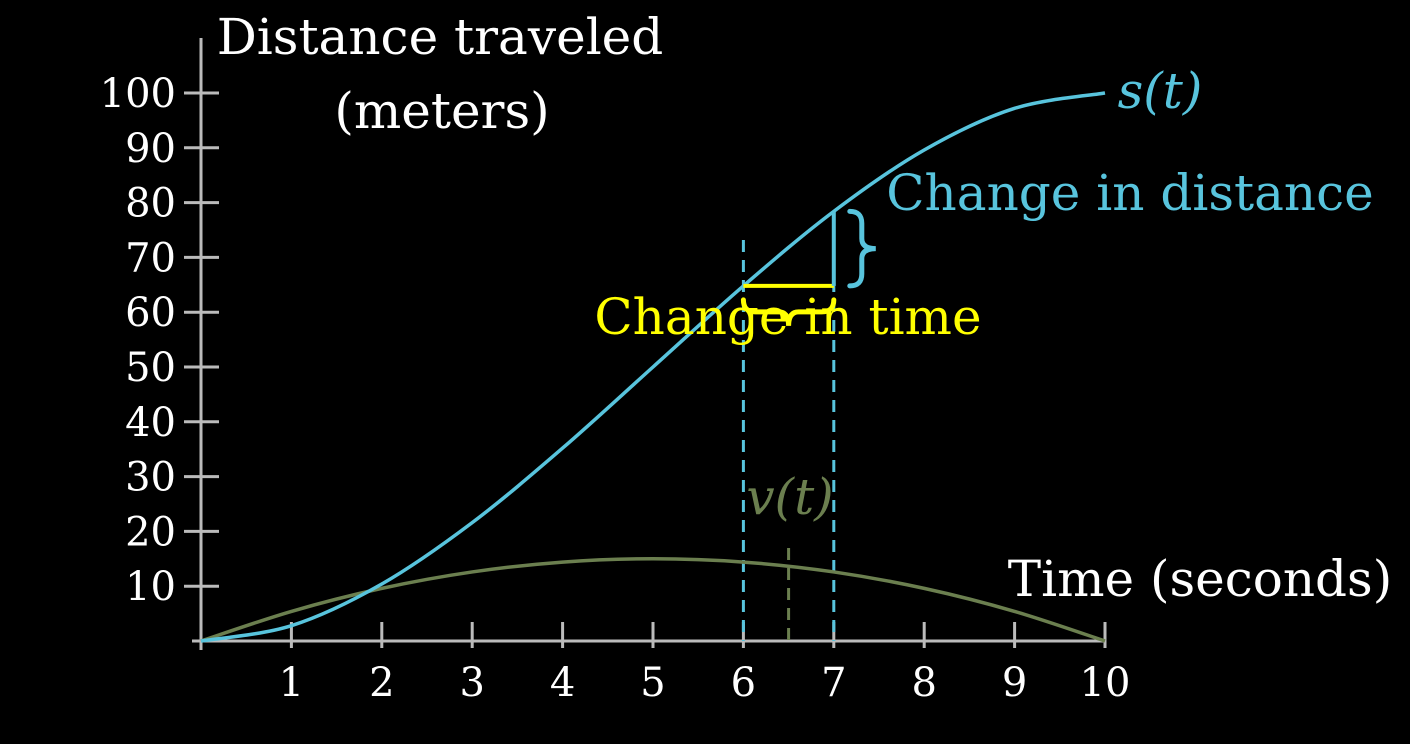 The width and height of the screenshot is (1410, 744). What do you see at coordinates (1129, 193) in the screenshot?
I see `distance-change-label: Change in distance` at bounding box center [1129, 193].